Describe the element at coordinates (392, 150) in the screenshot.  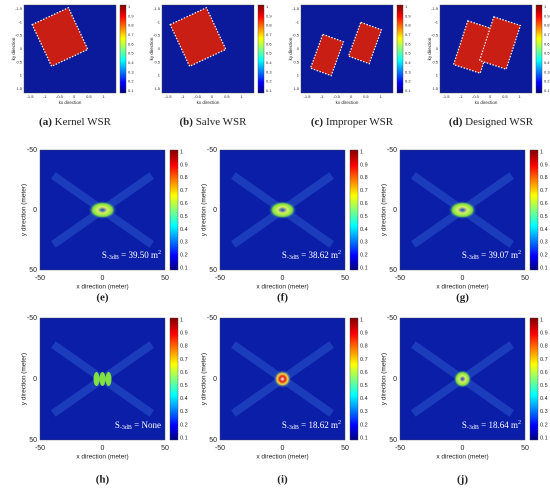
I see `y-tick-label: -50` at that location.